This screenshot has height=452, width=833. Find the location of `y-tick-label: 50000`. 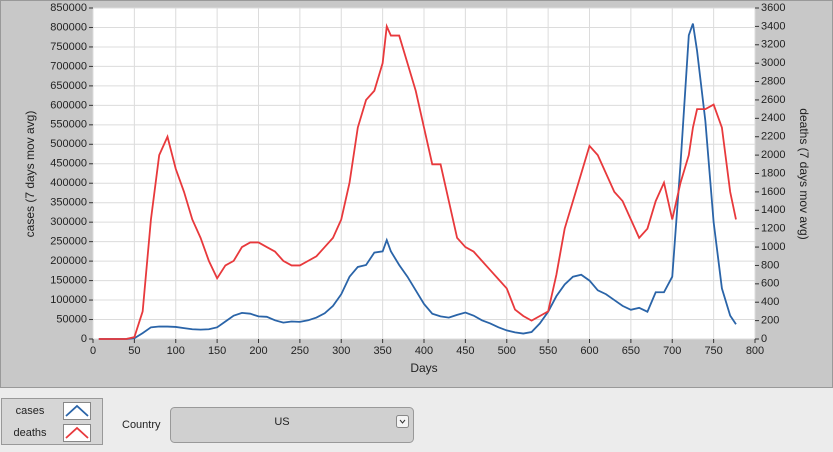

y-tick-label: 50000 is located at coordinates (71, 319).